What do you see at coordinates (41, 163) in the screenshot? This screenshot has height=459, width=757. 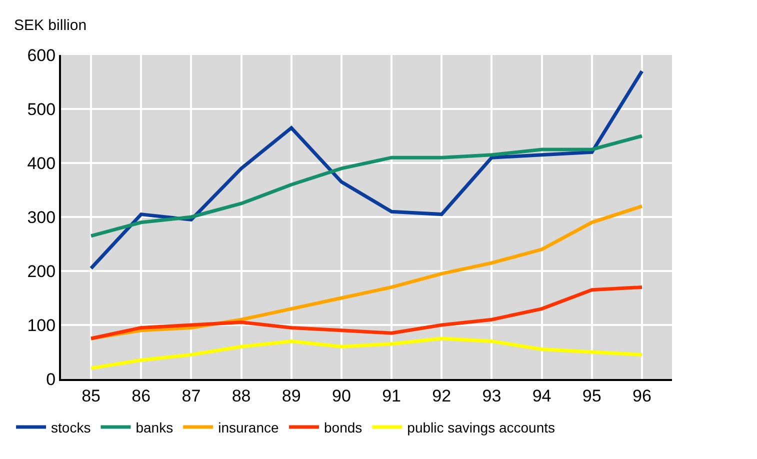 I see `y-tick-label: 400` at bounding box center [41, 163].